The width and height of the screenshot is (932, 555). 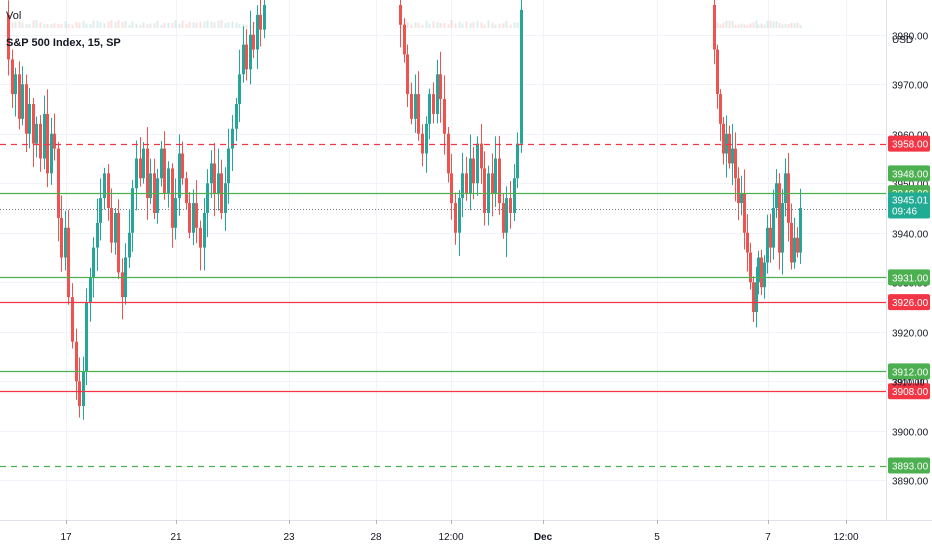 I want to click on current-price-value: 3945.01, so click(x=910, y=201).